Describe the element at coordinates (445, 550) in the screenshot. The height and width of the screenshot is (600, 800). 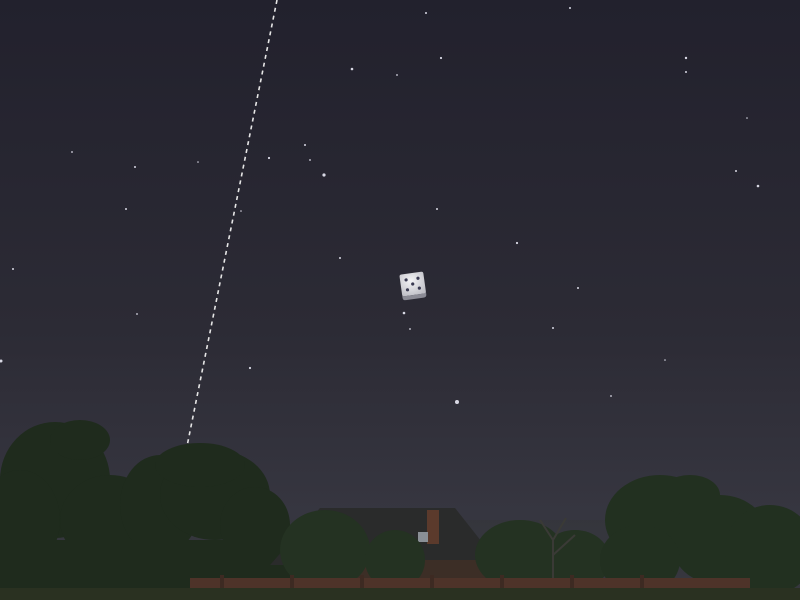
I see `tree-cluster-middle` at that location.